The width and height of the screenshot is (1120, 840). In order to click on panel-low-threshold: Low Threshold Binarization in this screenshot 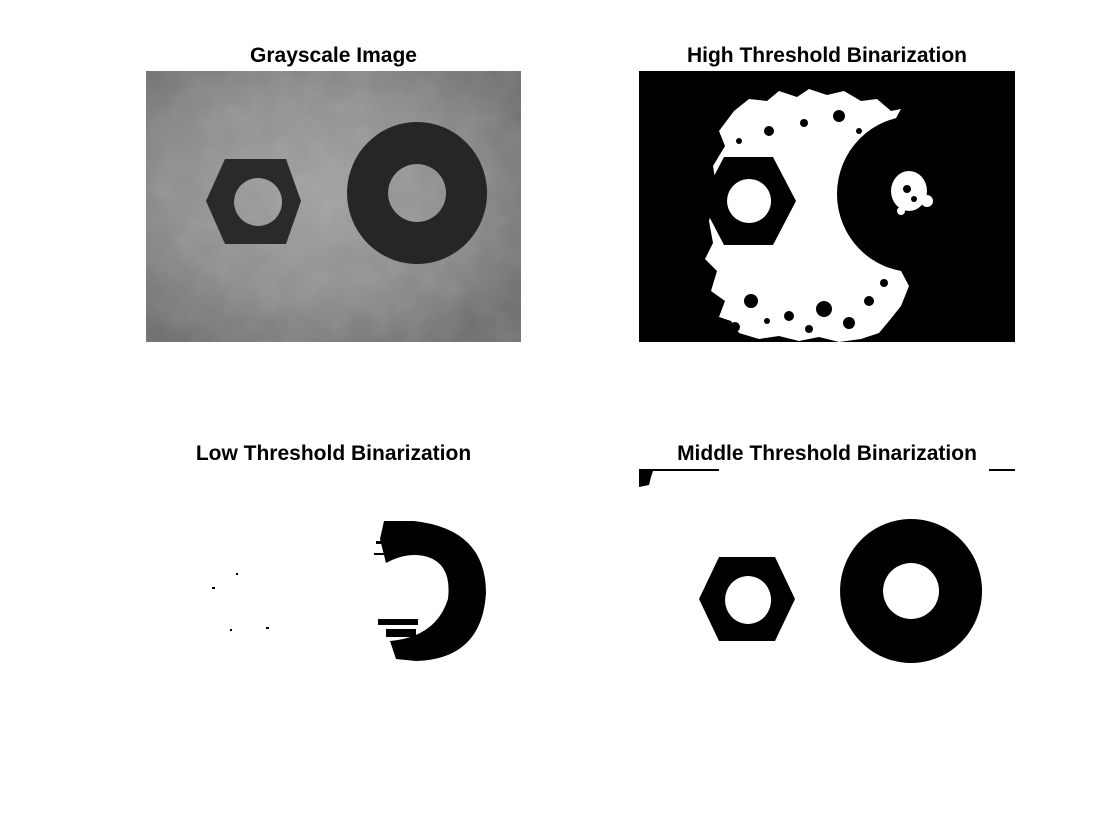, I will do `click(333, 589)`.